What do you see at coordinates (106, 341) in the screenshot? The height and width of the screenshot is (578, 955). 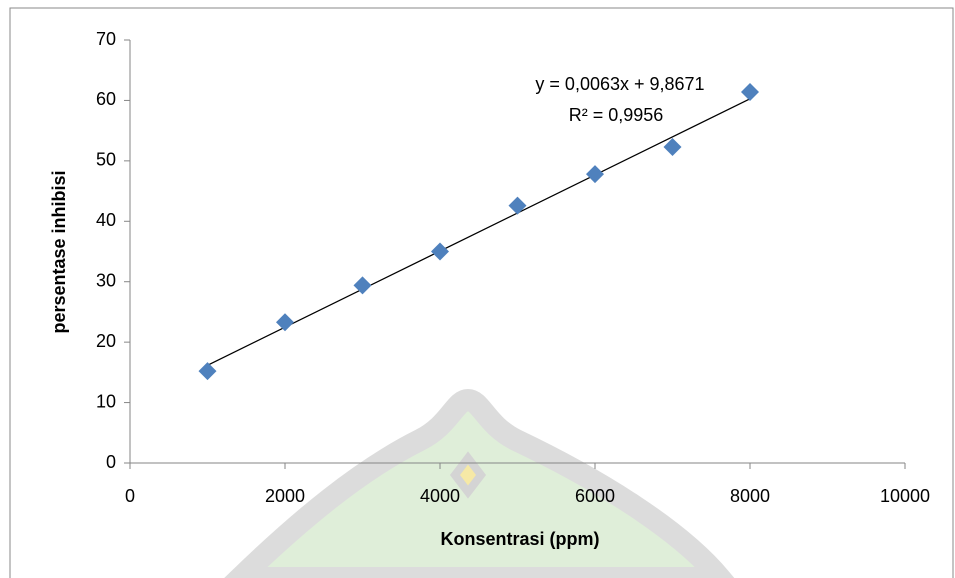 I see `y-tick-label: 20` at bounding box center [106, 341].